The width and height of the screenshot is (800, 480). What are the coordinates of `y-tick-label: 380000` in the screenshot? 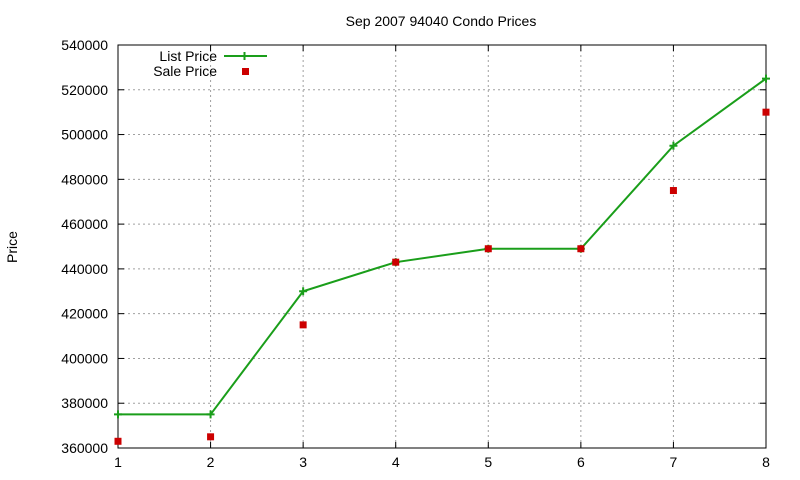 It's located at (84, 403).